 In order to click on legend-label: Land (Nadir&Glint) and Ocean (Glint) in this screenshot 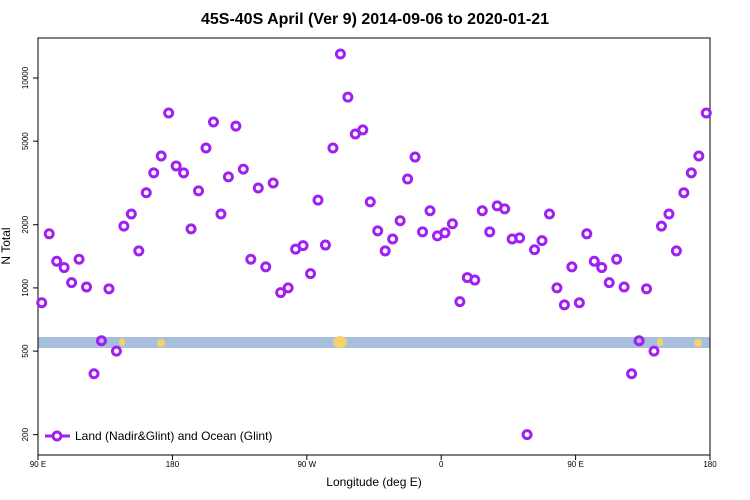, I will do `click(173, 436)`.